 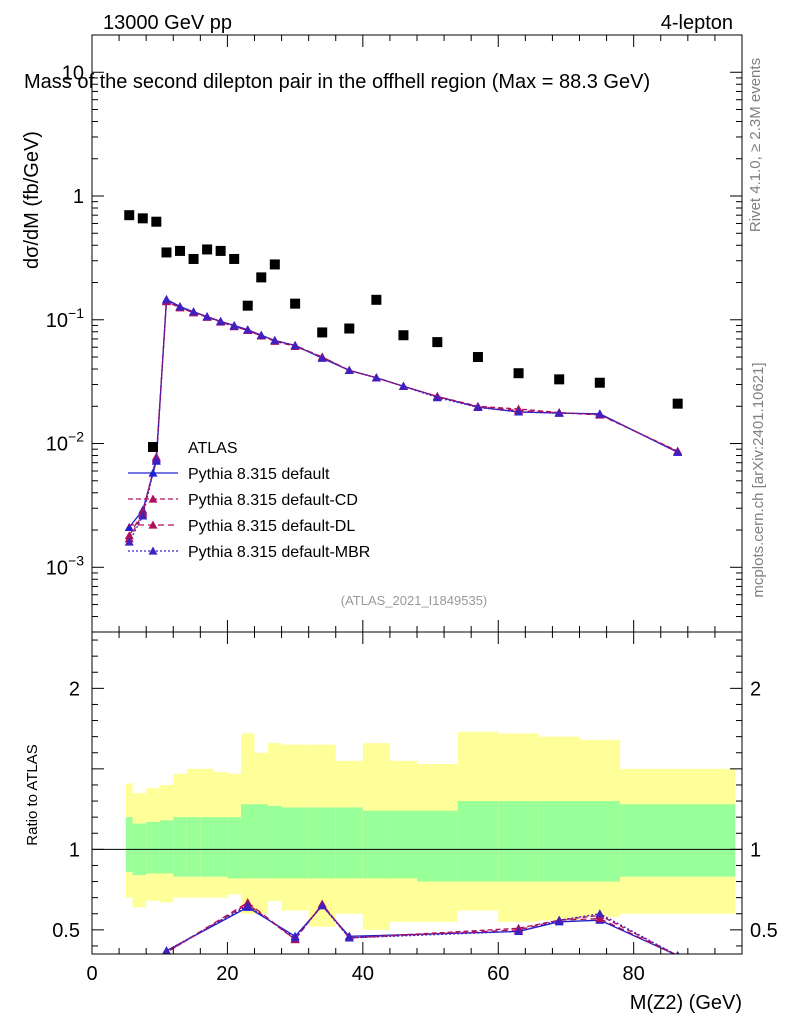 I want to click on ratio-y-tick-label: 2, so click(x=74, y=689).